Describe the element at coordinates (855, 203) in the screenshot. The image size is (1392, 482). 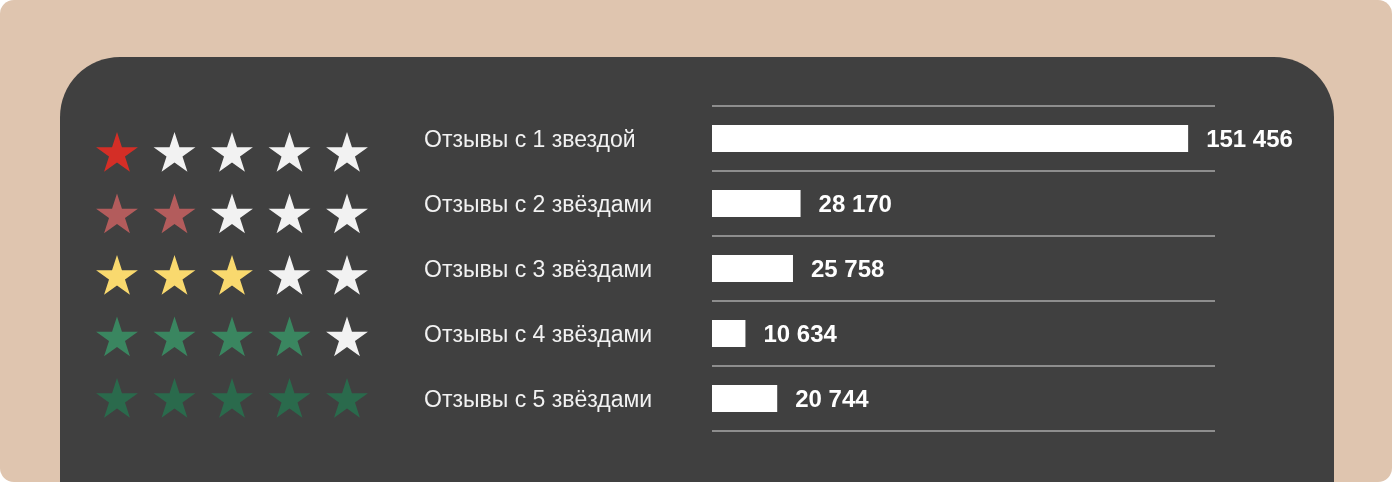
I see `data-label: 28 170` at that location.